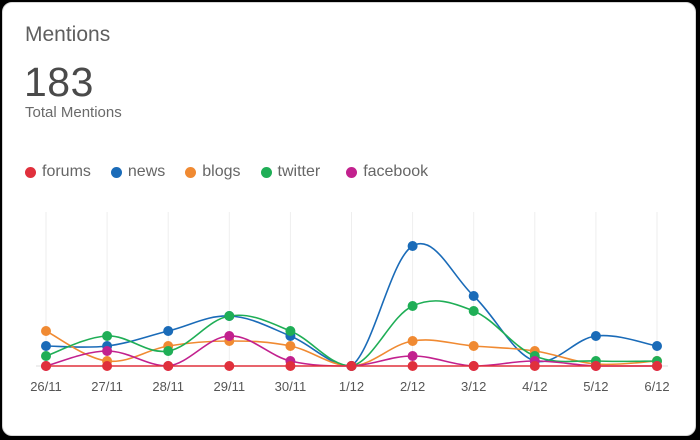  What do you see at coordinates (396, 171) in the screenshot?
I see `legend-label-facebook: facebook` at bounding box center [396, 171].